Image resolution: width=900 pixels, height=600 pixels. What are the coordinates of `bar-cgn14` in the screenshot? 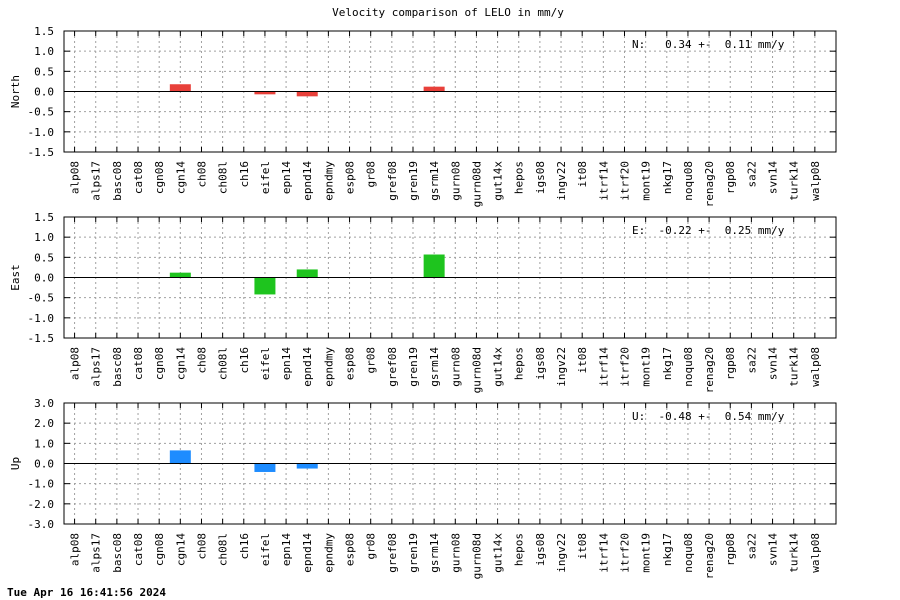 It's located at (180, 457).